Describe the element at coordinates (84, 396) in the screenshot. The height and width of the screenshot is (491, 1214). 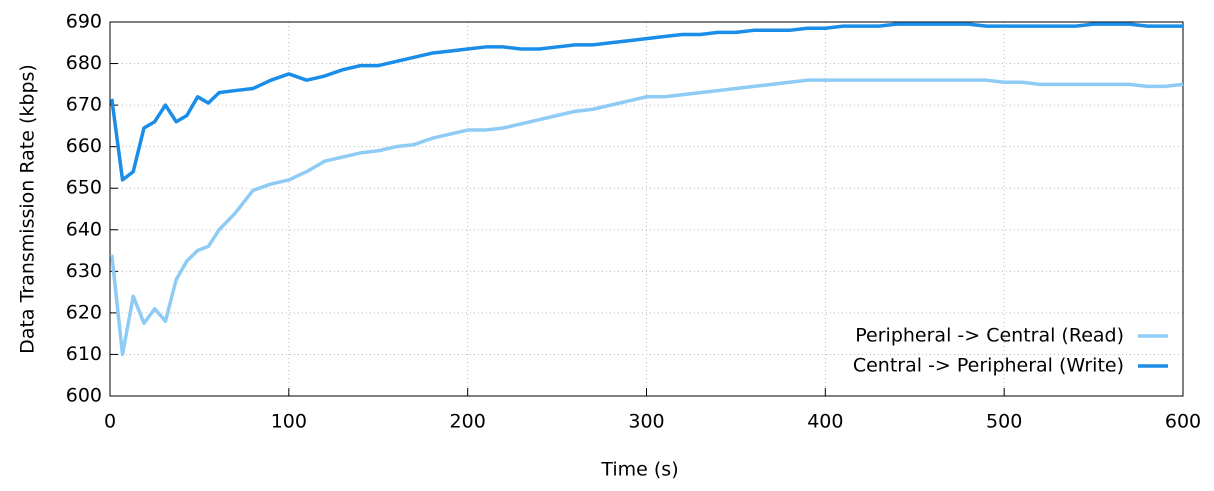
I see `y-tick-label: 600` at that location.